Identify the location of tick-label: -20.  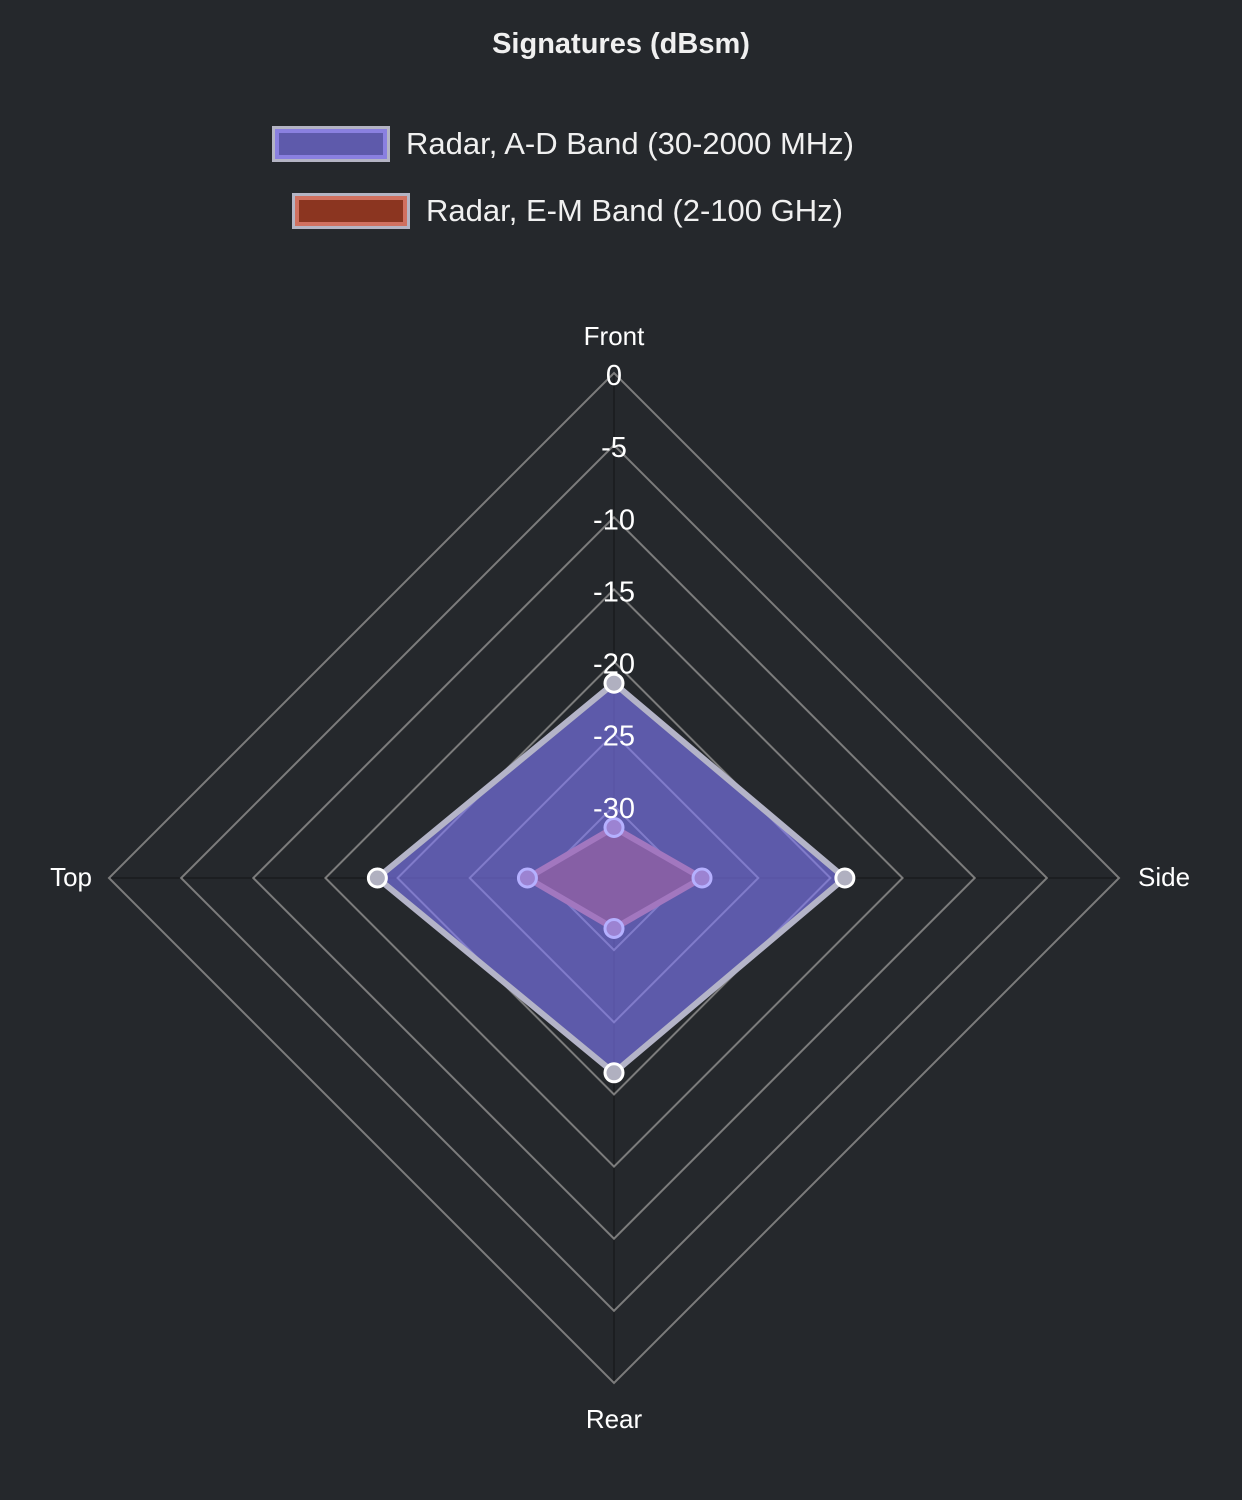
(614, 665).